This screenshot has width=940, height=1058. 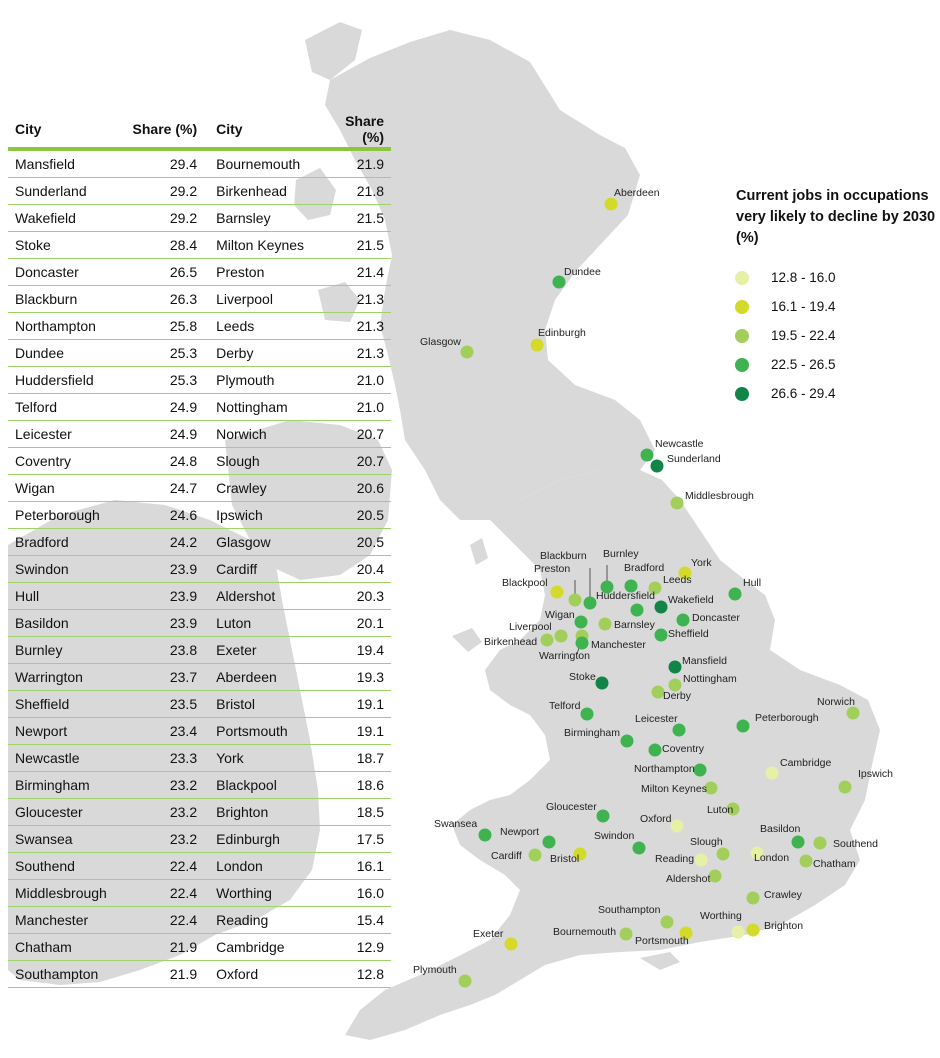 What do you see at coordinates (621, 554) in the screenshot?
I see `city-label: Burnley` at bounding box center [621, 554].